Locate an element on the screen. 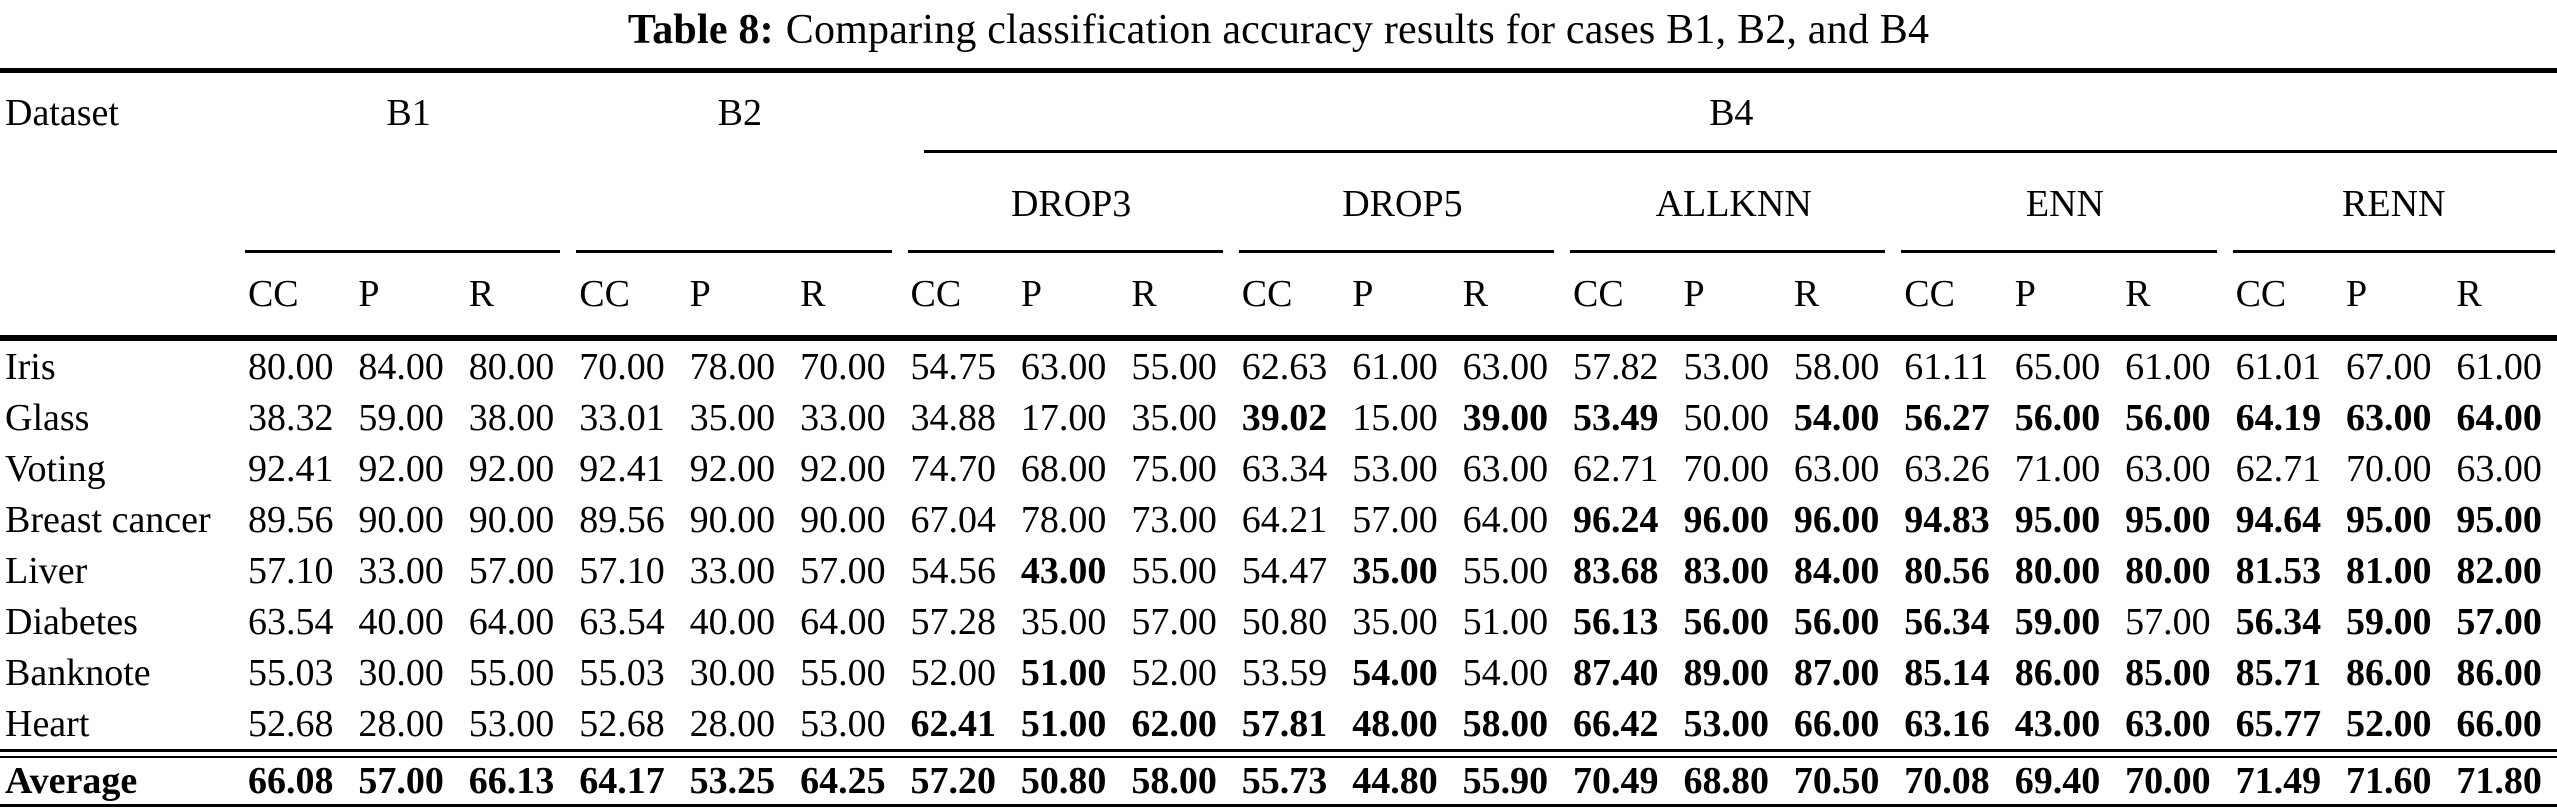  value-cell: 95.00 is located at coordinates (2388, 519).